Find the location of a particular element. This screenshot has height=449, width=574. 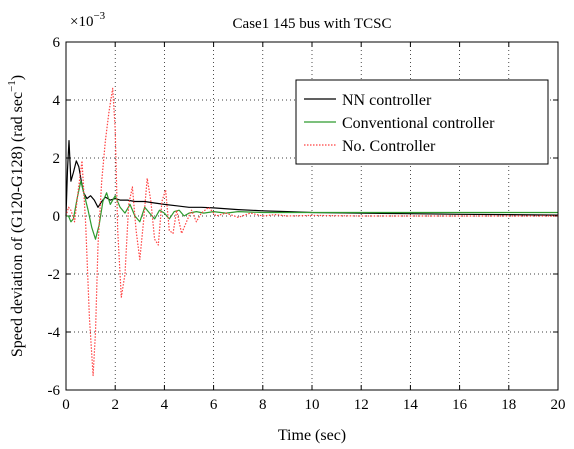

legend-label: NN controller is located at coordinates (387, 100).